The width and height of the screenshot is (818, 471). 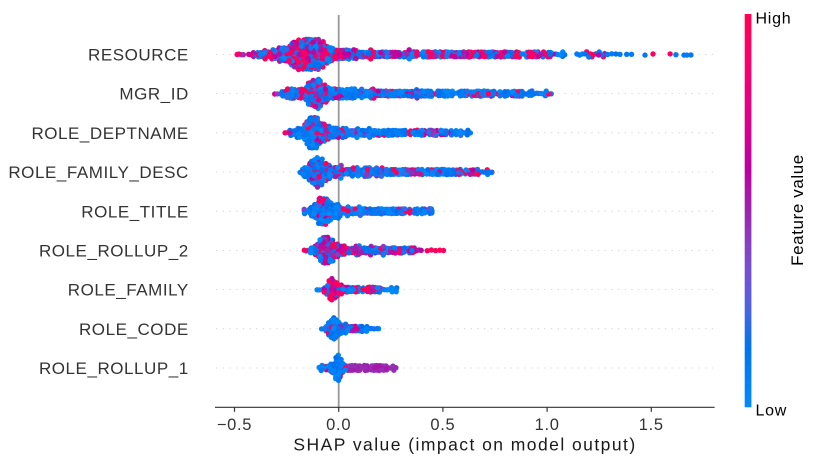 I want to click on svg-text: RESOURCE, so click(x=138, y=55).